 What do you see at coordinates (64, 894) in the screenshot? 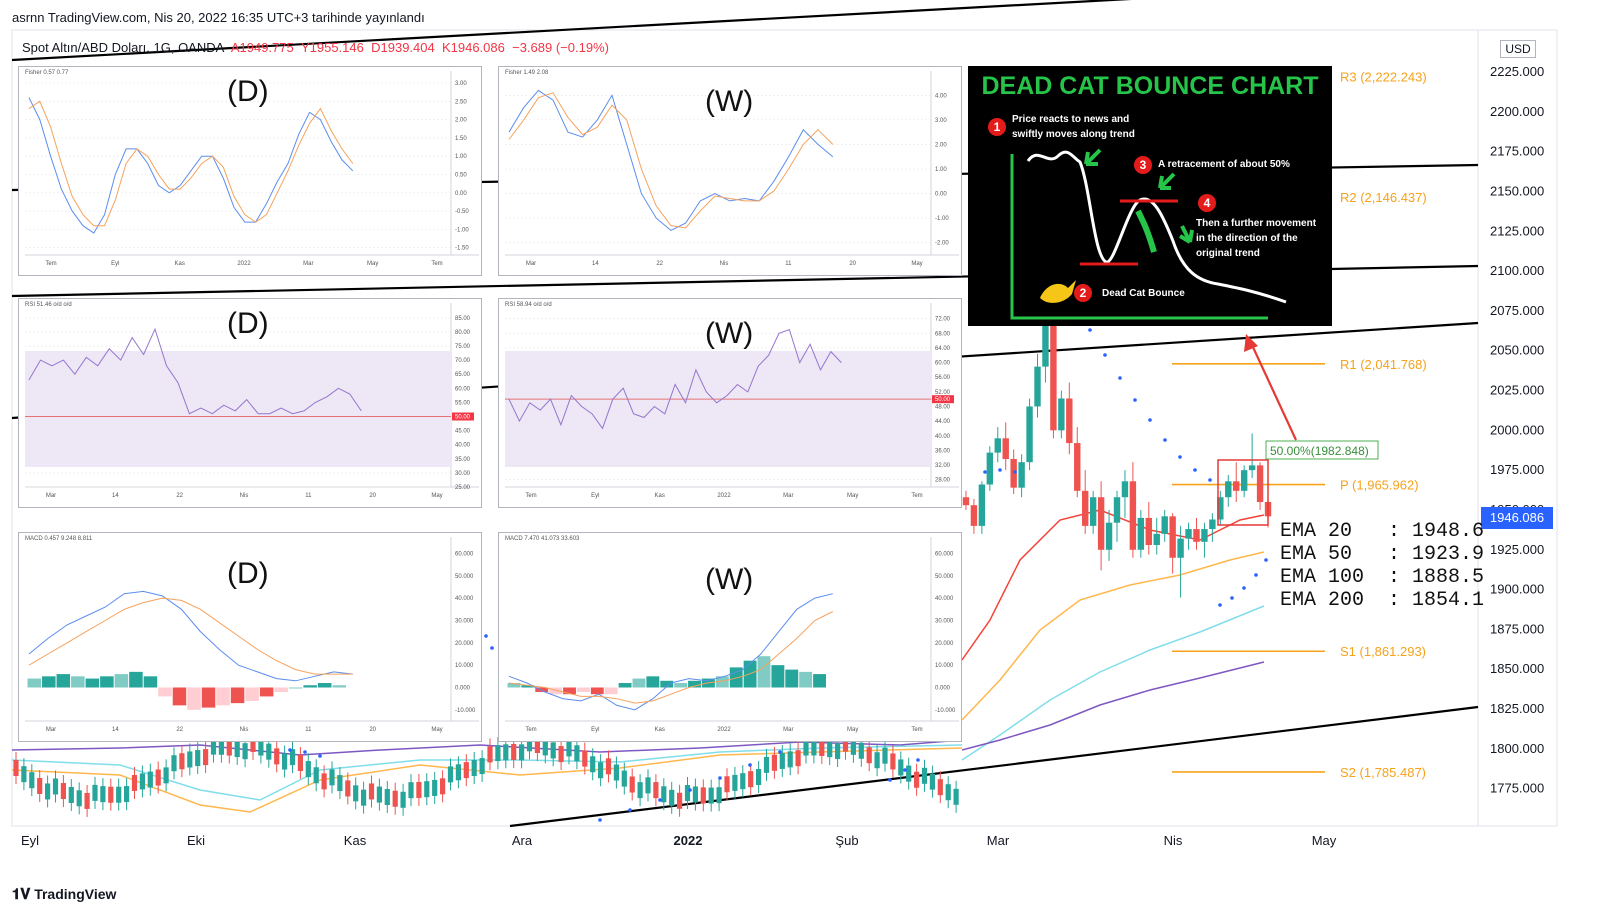
I see `tradingview-logo: 𝟏𝐕 TradingView` at bounding box center [64, 894].